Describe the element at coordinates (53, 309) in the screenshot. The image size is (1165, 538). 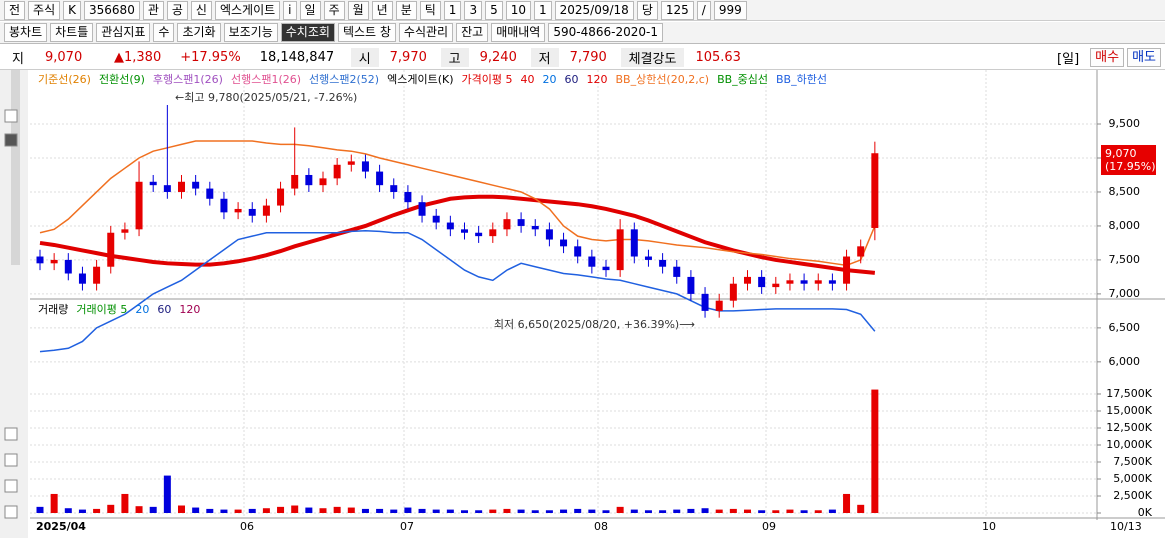
I see `legend-entry: 거래량` at that location.